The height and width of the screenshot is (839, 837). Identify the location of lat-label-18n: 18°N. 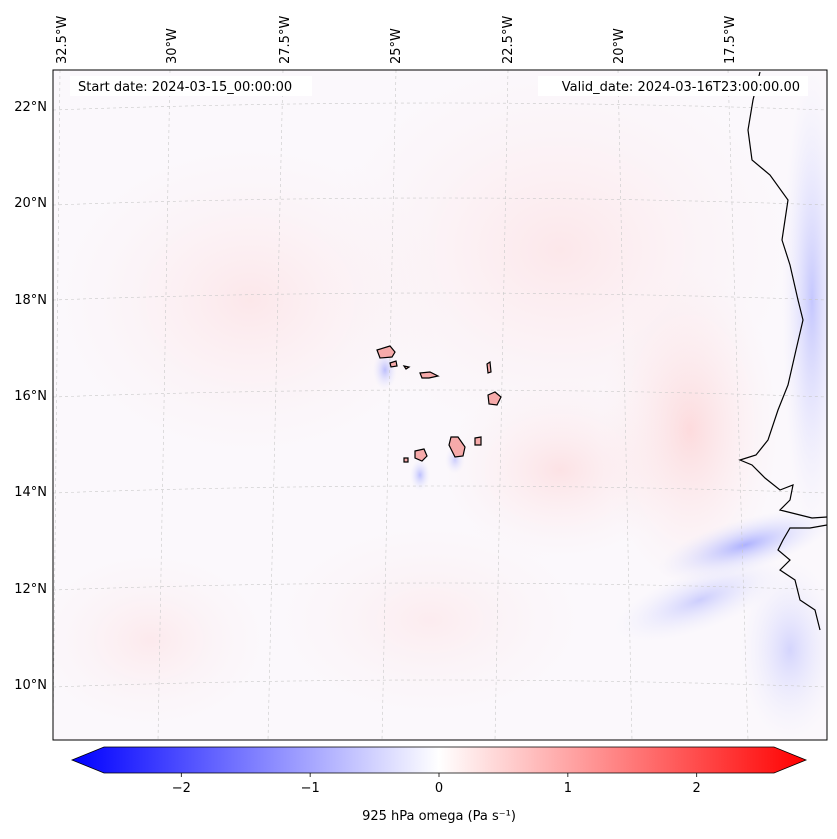
(30, 300).